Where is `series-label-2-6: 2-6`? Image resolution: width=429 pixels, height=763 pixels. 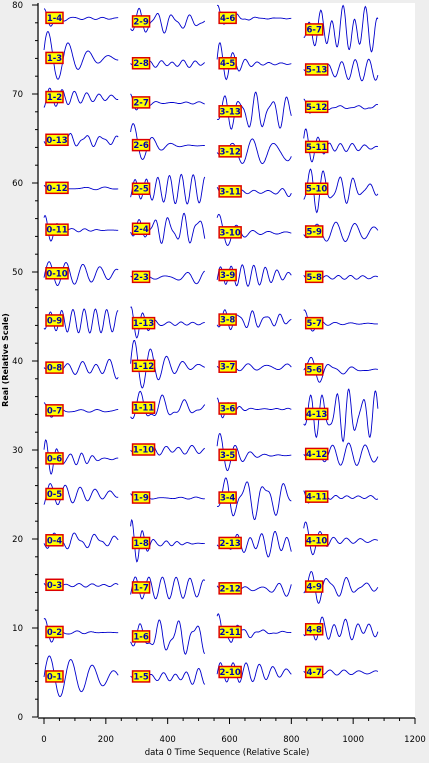 series-label-2-6: 2-6 is located at coordinates (141, 145).